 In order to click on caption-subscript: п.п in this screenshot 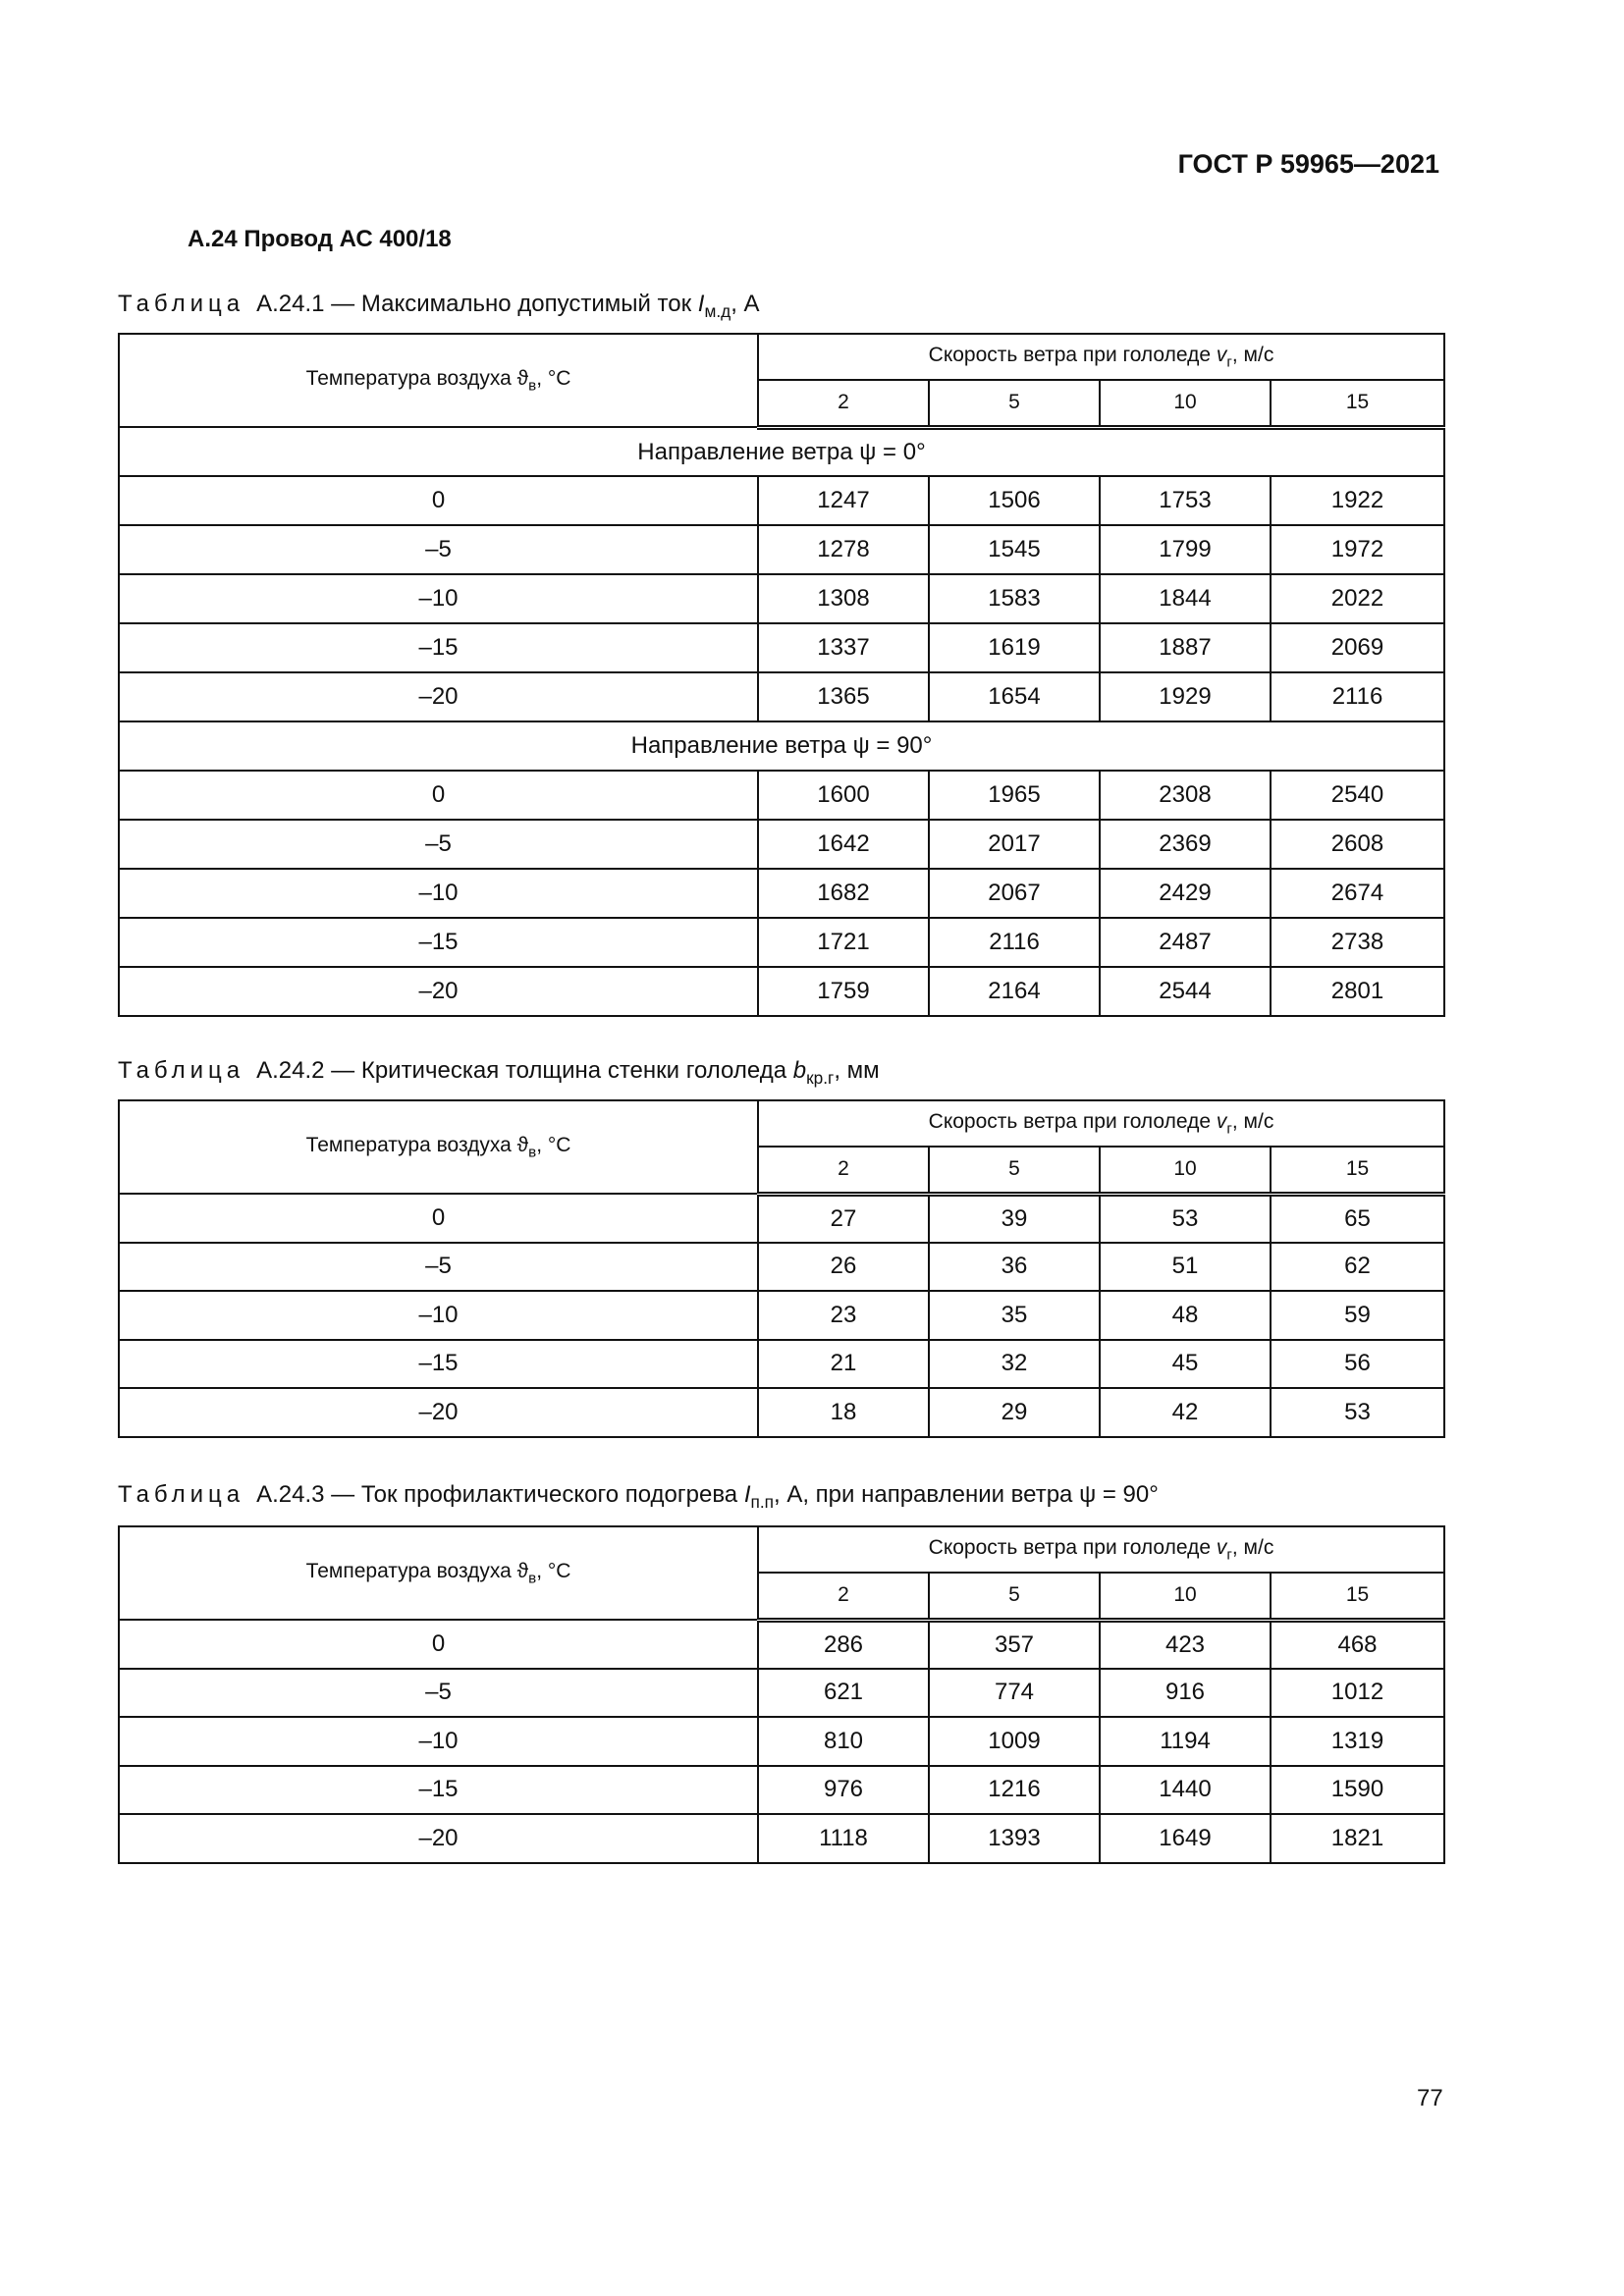, I will do `click(762, 1502)`.